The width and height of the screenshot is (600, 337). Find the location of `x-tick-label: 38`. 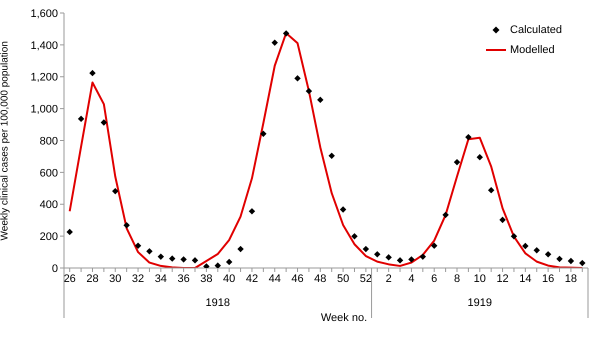

x-tick-label: 38 is located at coordinates (206, 278).